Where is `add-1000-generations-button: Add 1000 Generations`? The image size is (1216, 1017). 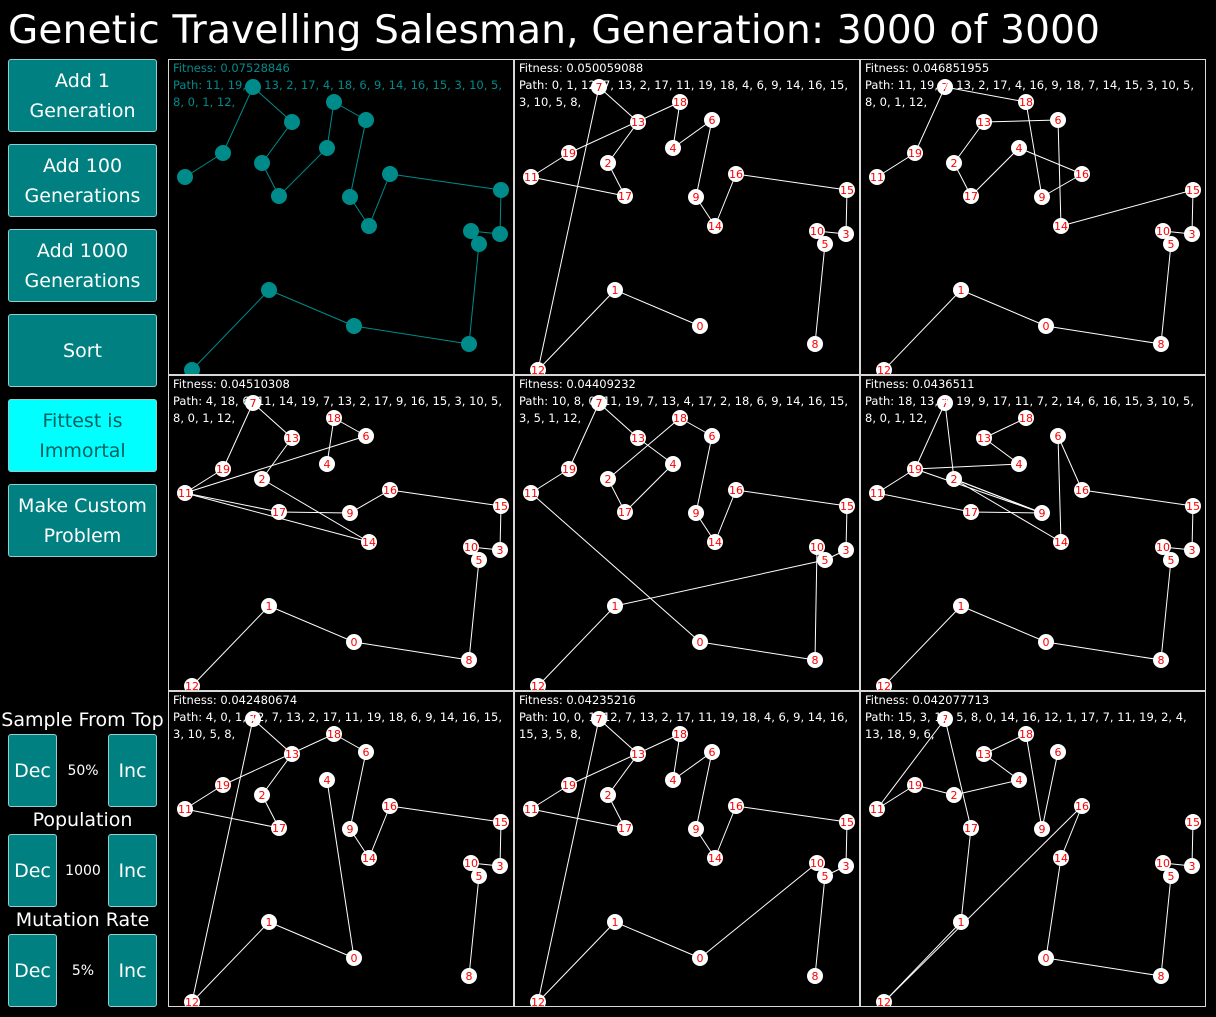
add-1000-generations-button: Add 1000 Generations is located at coordinates (82, 265).